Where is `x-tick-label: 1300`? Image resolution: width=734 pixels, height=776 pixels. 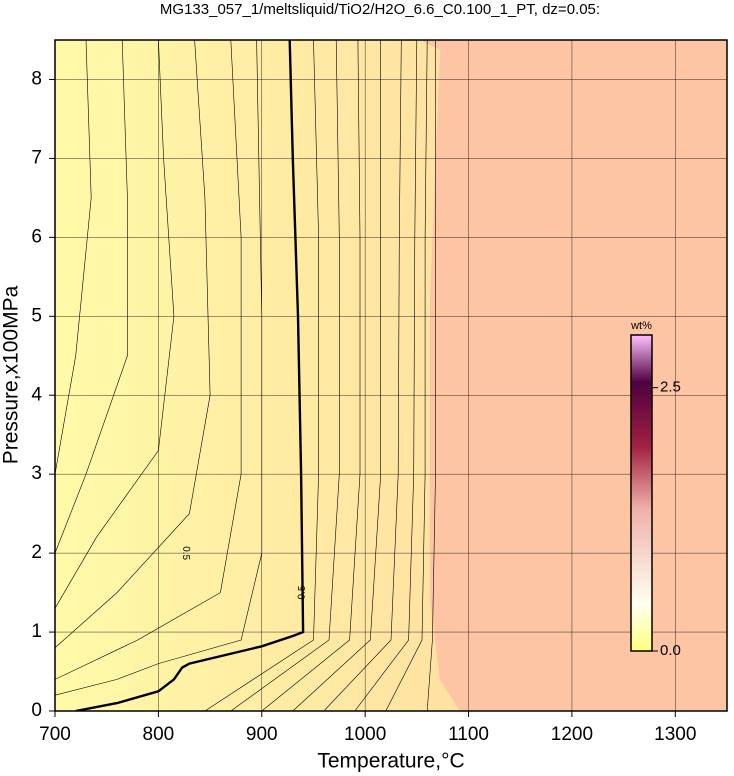
x-tick-label: 1300 is located at coordinates (675, 734).